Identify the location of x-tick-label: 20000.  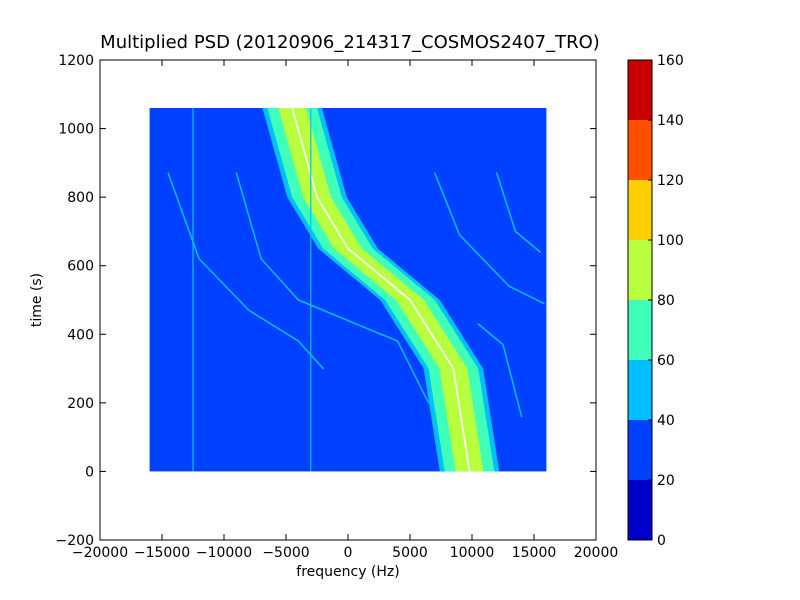
(596, 553).